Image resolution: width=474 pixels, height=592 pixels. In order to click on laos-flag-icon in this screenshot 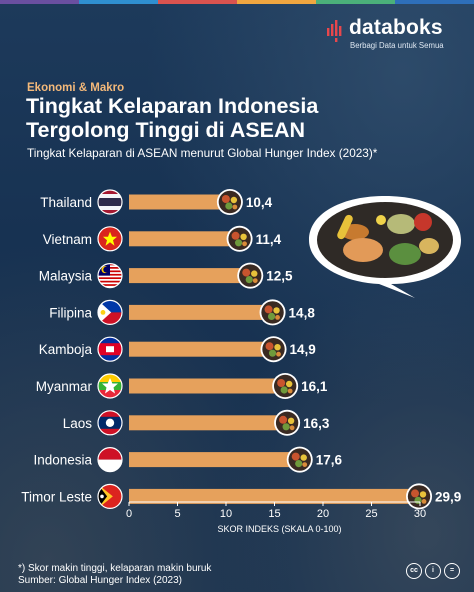, I will do `click(110, 423)`.